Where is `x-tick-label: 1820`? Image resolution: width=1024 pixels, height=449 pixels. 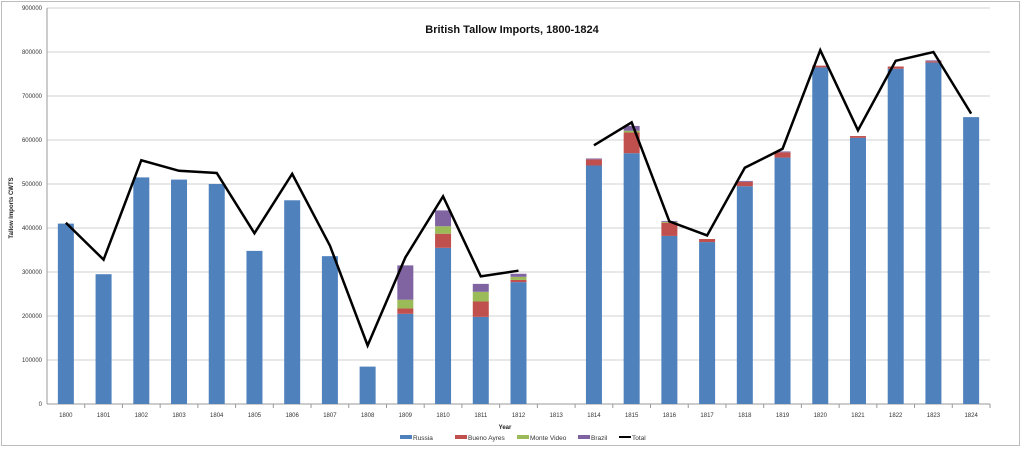 x-tick-label: 1820 is located at coordinates (821, 416).